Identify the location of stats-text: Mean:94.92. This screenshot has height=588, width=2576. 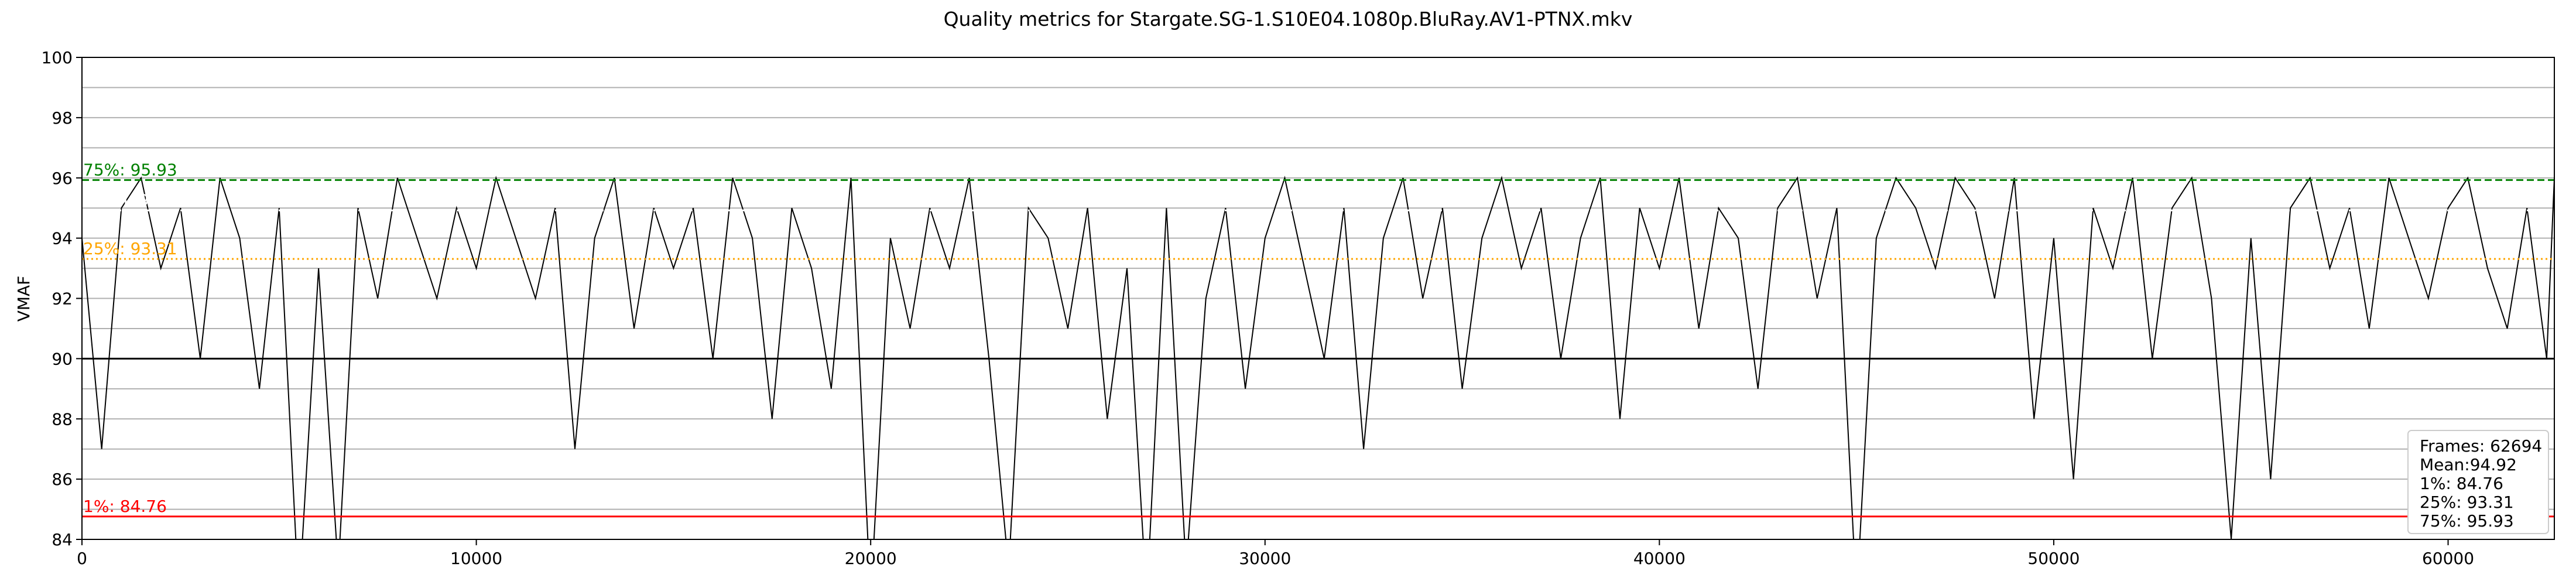
(2468, 464).